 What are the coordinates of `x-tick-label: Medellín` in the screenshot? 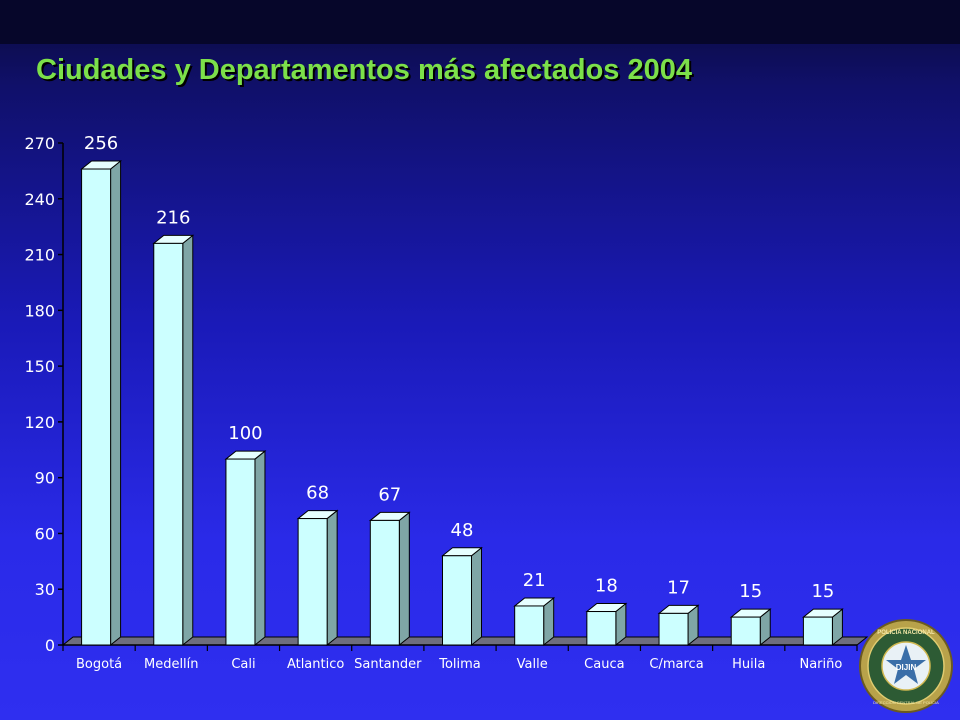 It's located at (171, 664).